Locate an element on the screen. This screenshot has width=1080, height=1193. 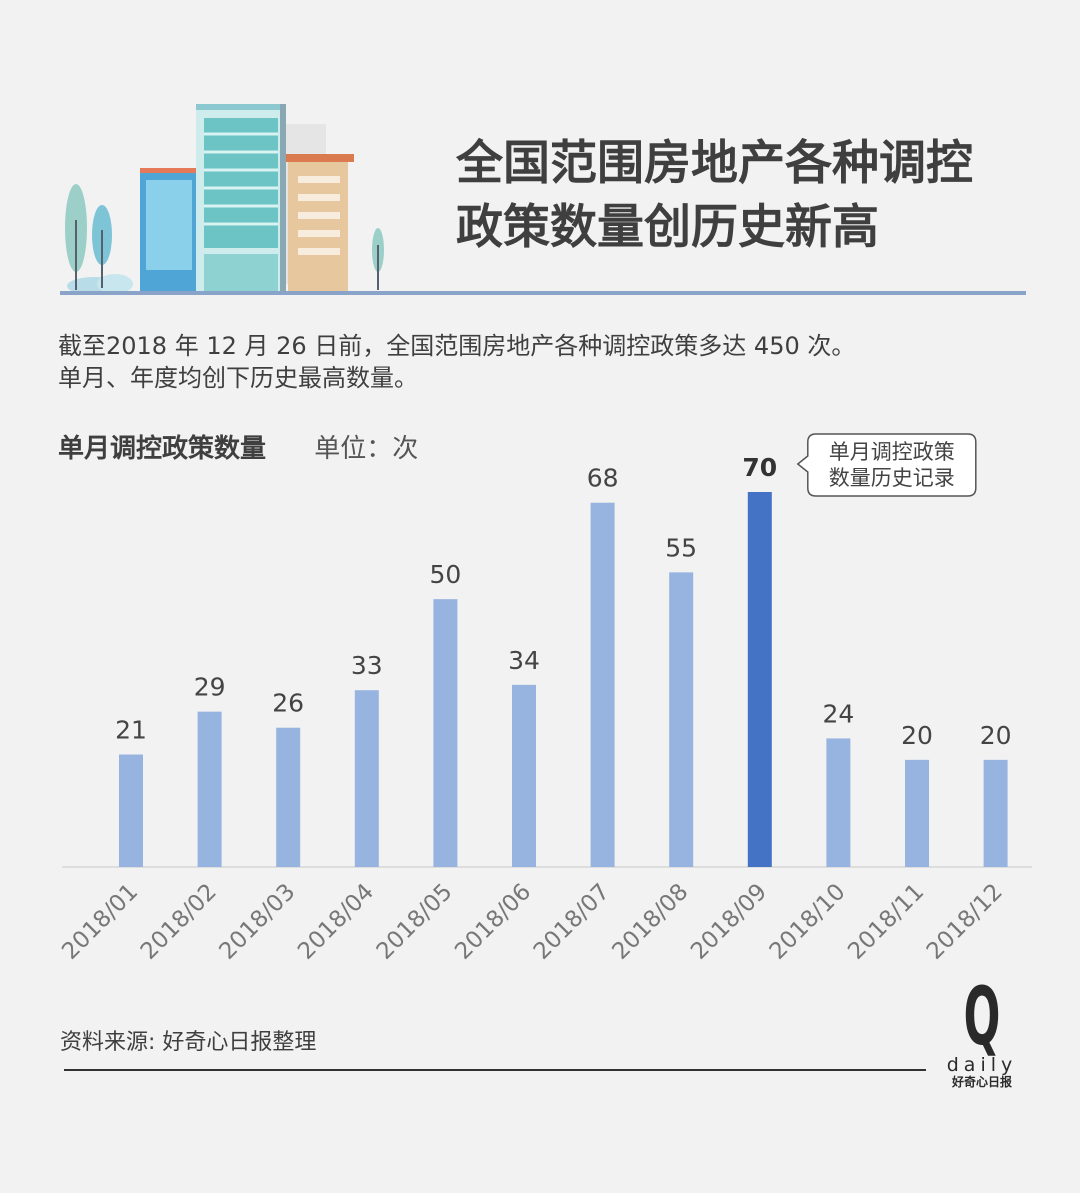
bar-2018/06 is located at coordinates (524, 775).